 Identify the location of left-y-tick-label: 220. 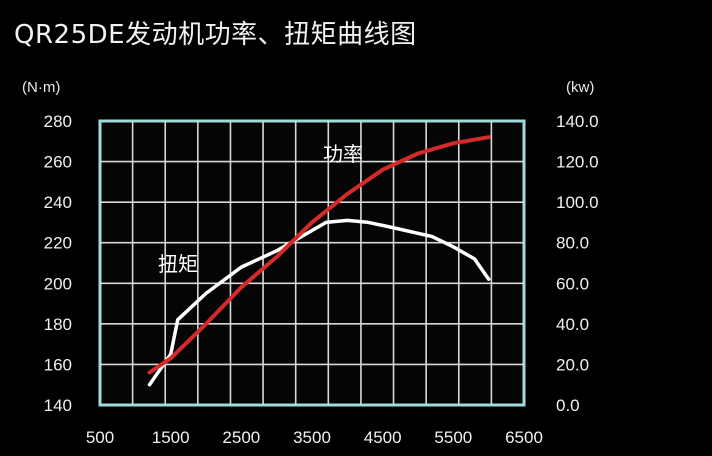
(58, 243).